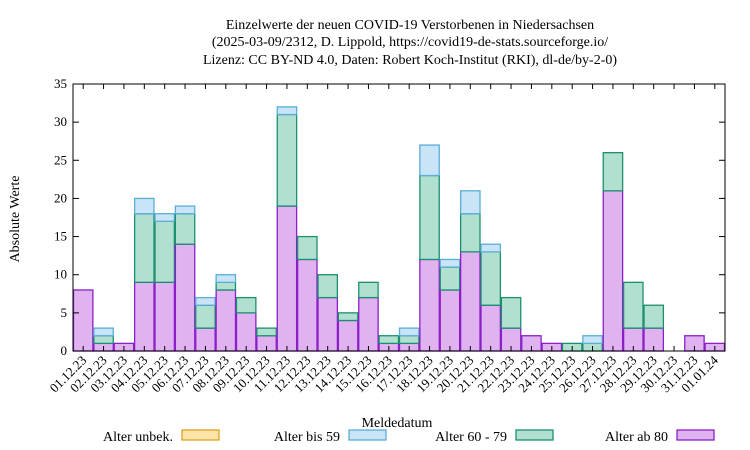 The height and width of the screenshot is (450, 750). Describe the element at coordinates (470, 233) in the screenshot. I see `bar-20.12.23-series-1` at that location.